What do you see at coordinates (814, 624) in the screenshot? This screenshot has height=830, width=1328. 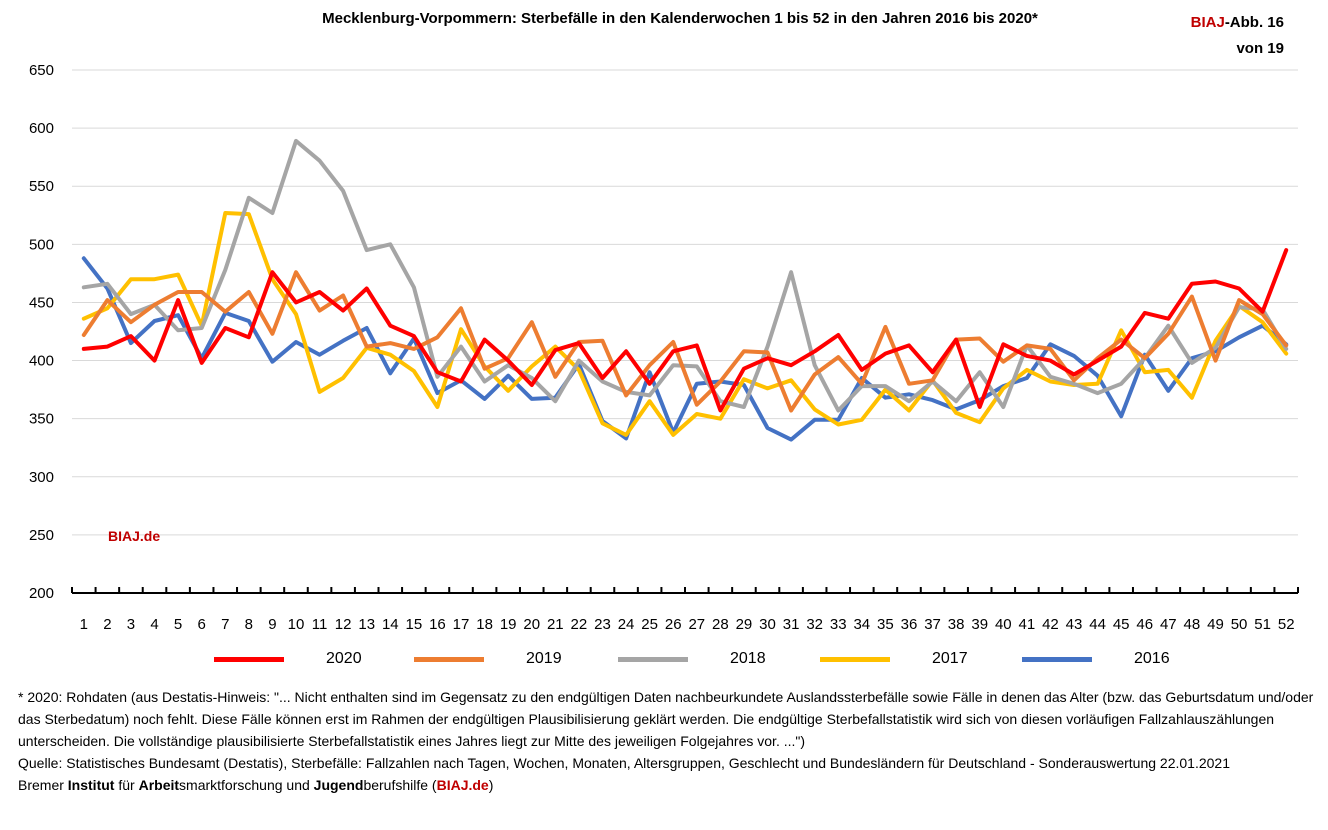 I see `x-tick-label: 32` at bounding box center [814, 624].